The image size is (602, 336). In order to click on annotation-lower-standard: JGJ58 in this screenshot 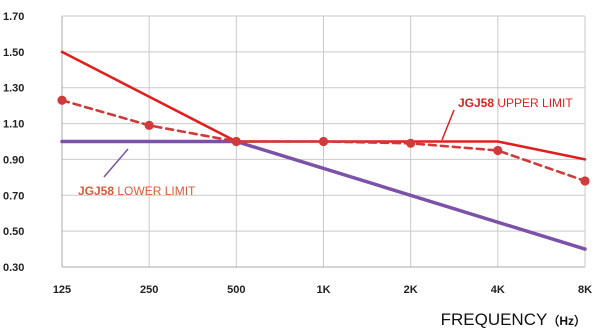, I will do `click(96, 191)`.